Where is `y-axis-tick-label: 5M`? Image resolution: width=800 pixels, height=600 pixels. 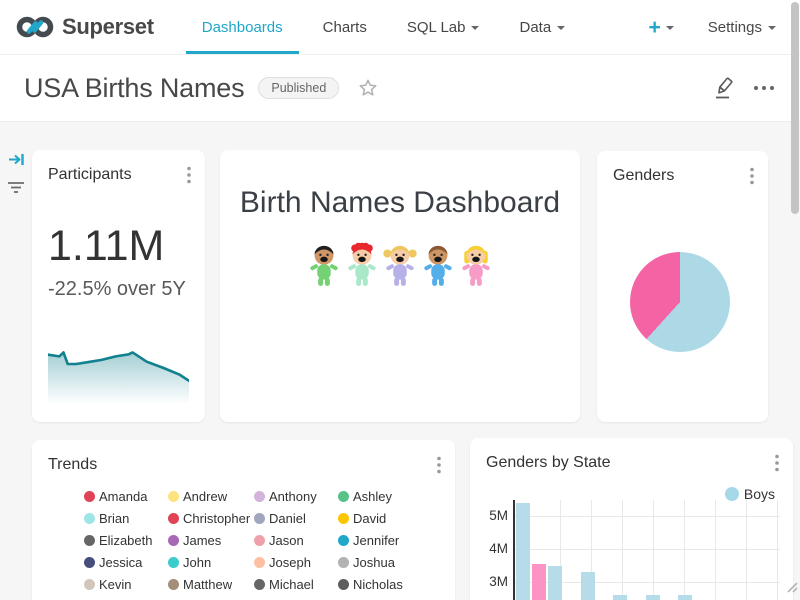 y-axis-tick-label: 5M is located at coordinates (498, 515).